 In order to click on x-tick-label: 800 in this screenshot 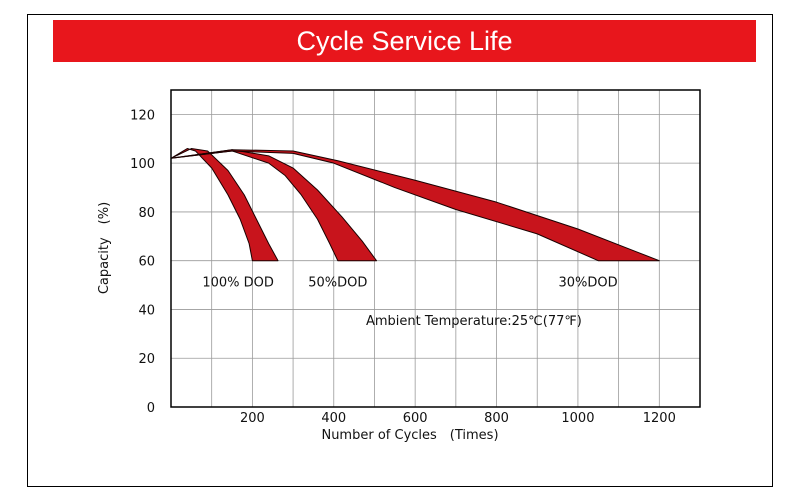, I will do `click(496, 418)`.